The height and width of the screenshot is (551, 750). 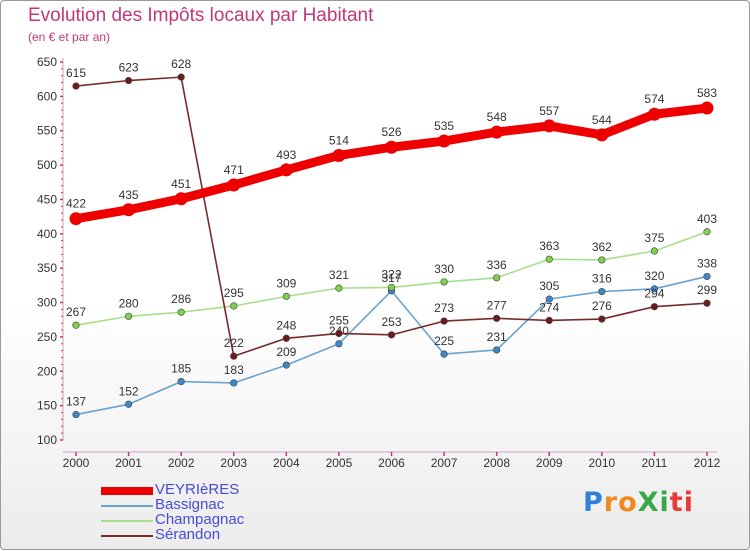 I want to click on y-tick-label: 400, so click(x=47, y=234).